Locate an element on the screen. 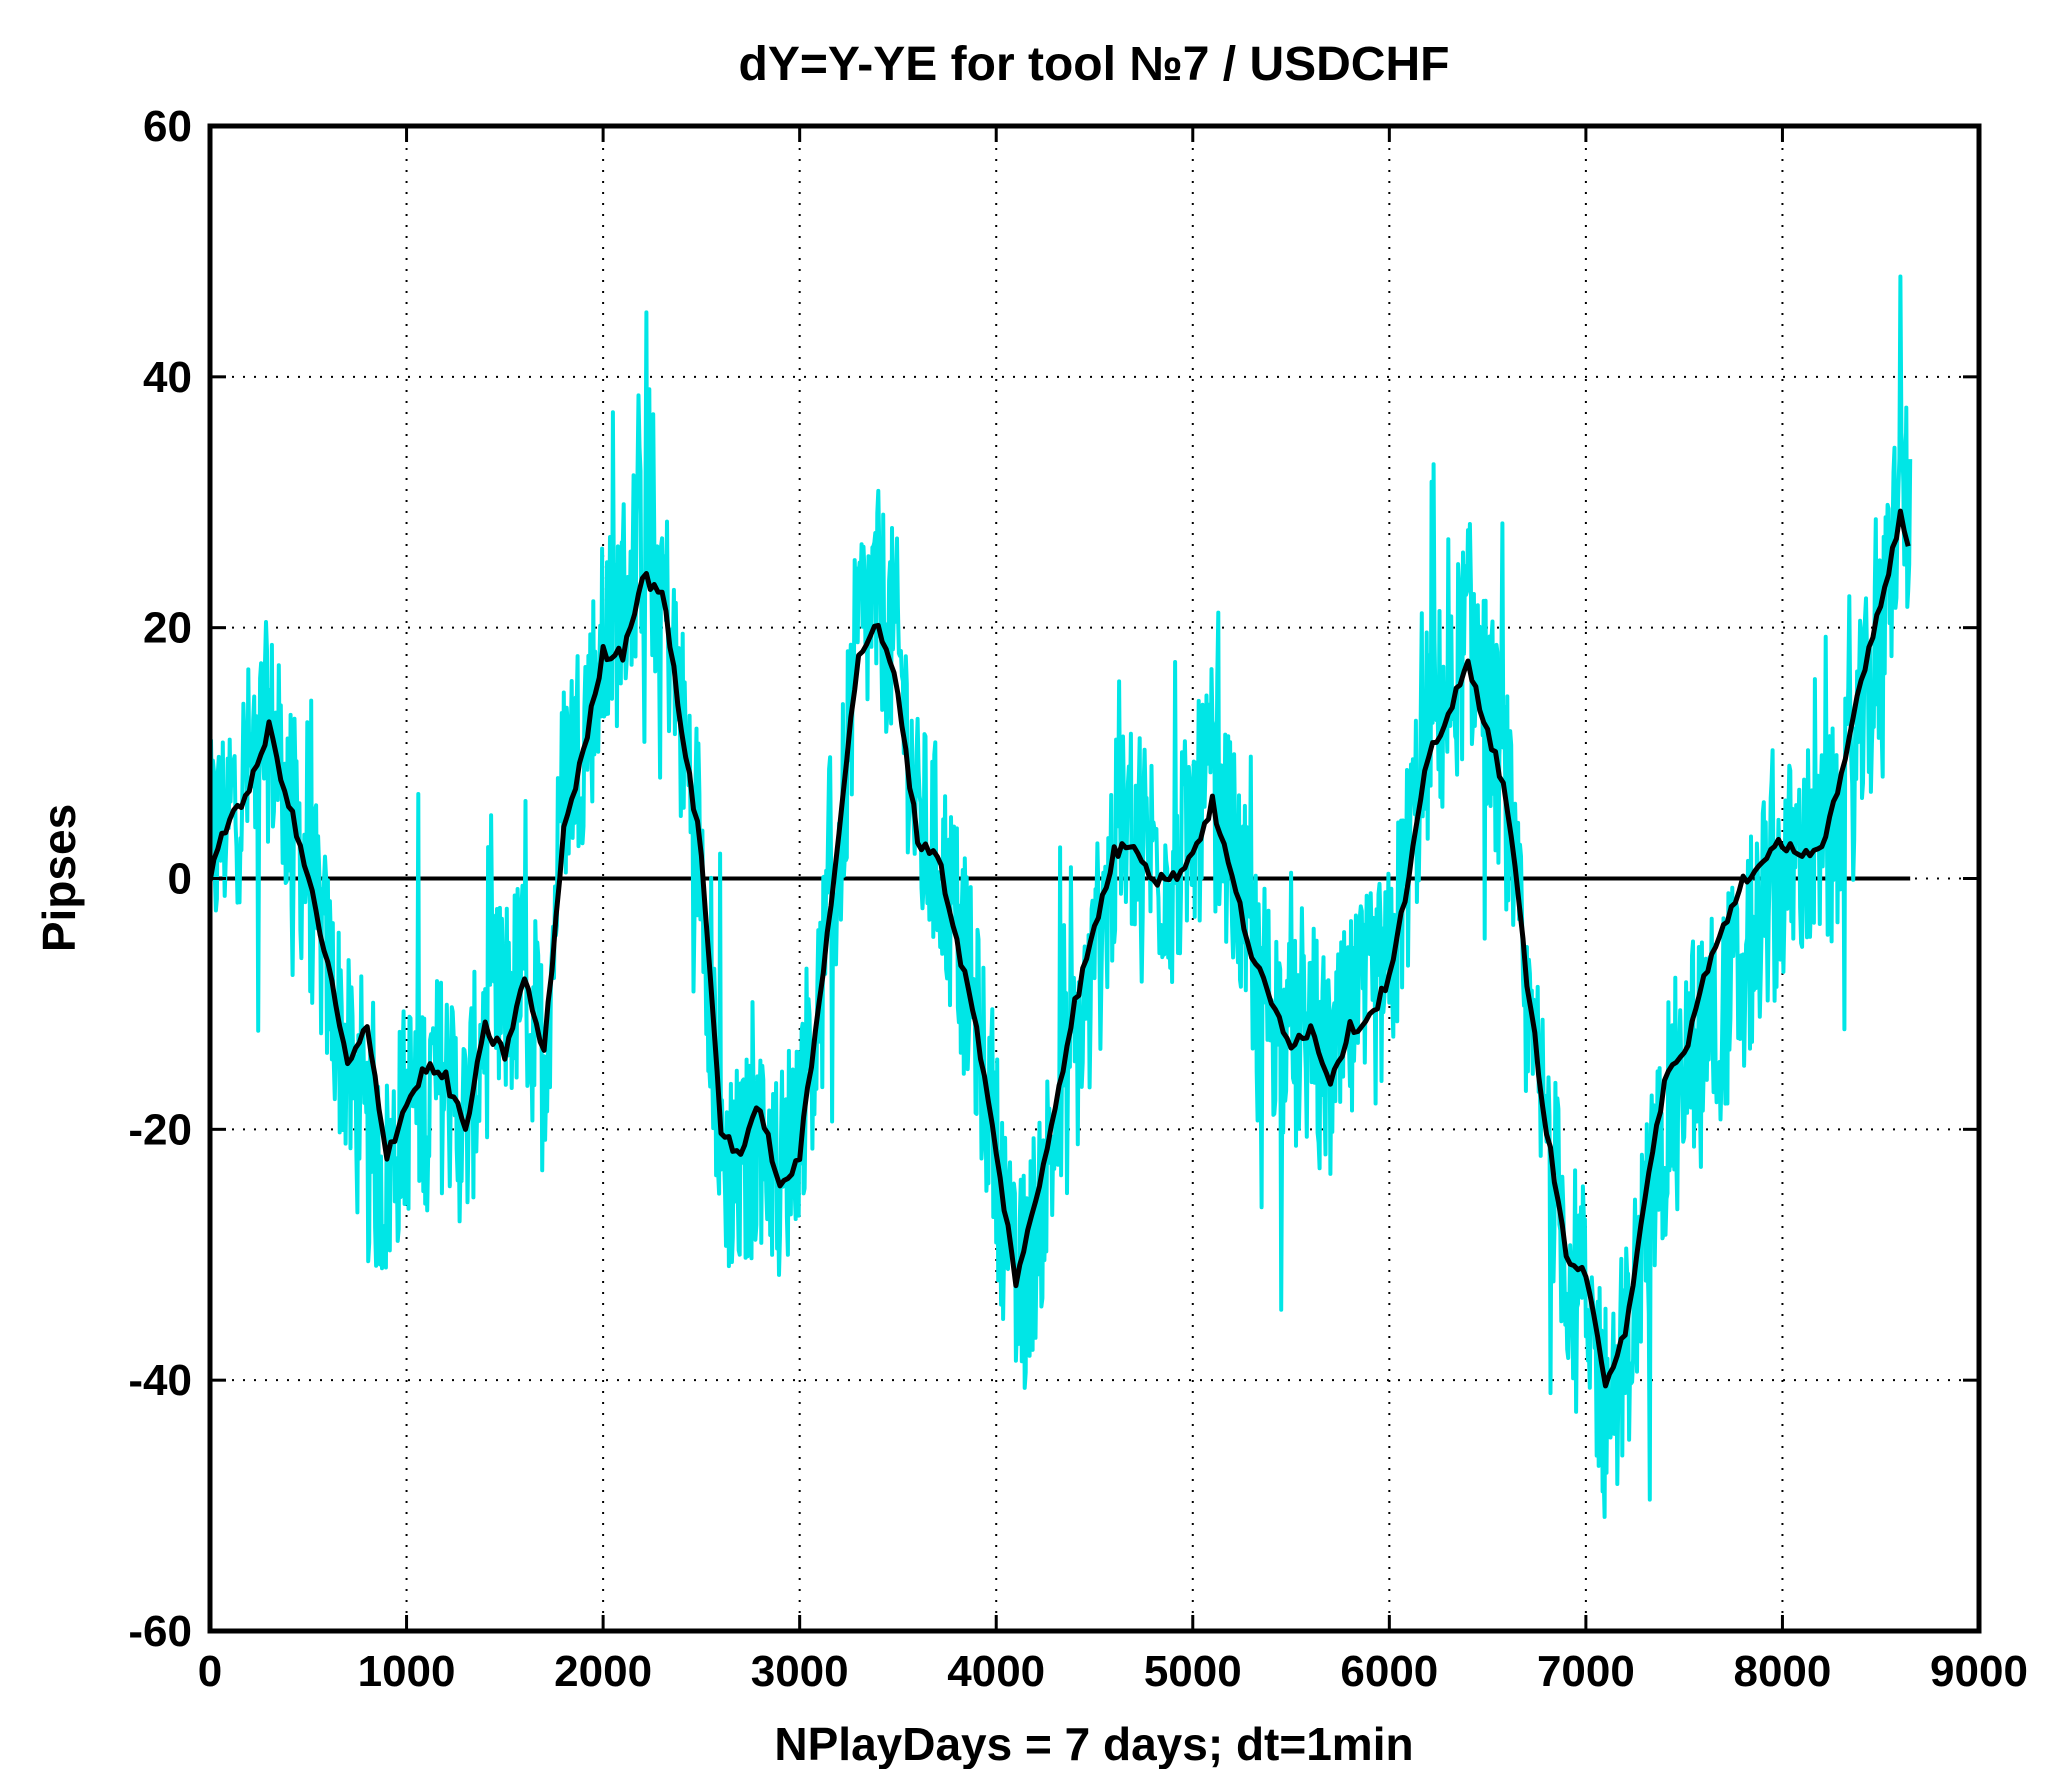  x-tick-label: 2000 is located at coordinates (603, 1671).